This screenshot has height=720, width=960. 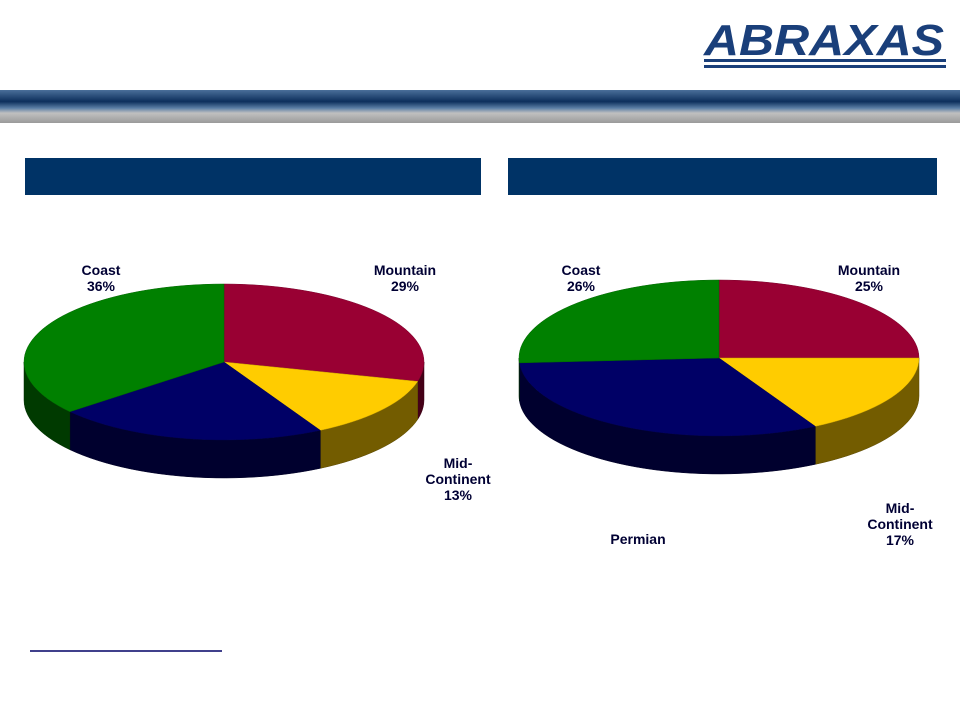 I want to click on slice-label: Mountain 29%, so click(x=405, y=278).